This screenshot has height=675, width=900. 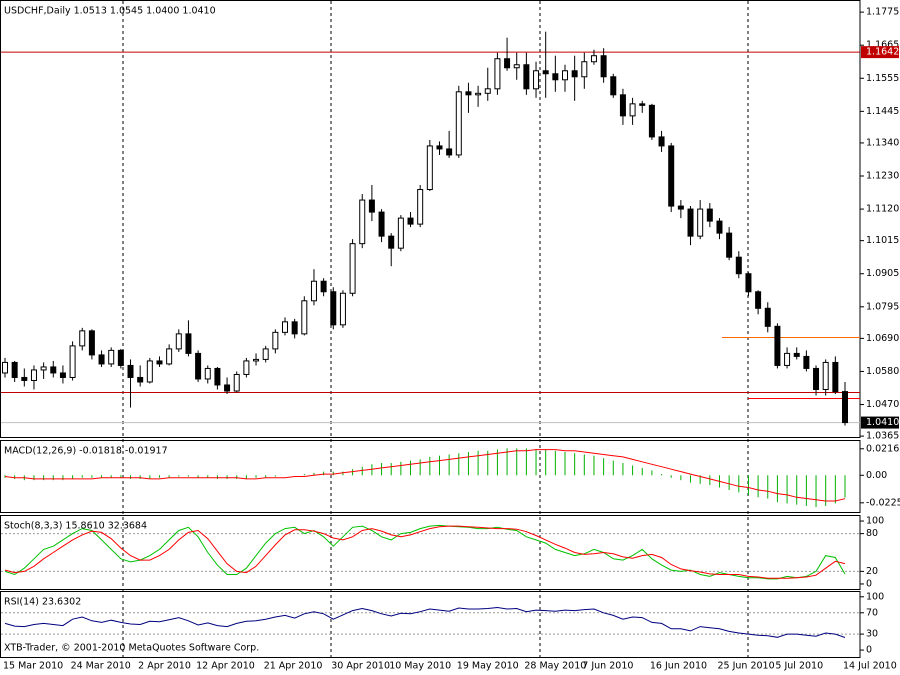 I want to click on panel-title: USDCHF,Daily 1.0513 1.0545 1.0400 1.0410, so click(x=110, y=11).